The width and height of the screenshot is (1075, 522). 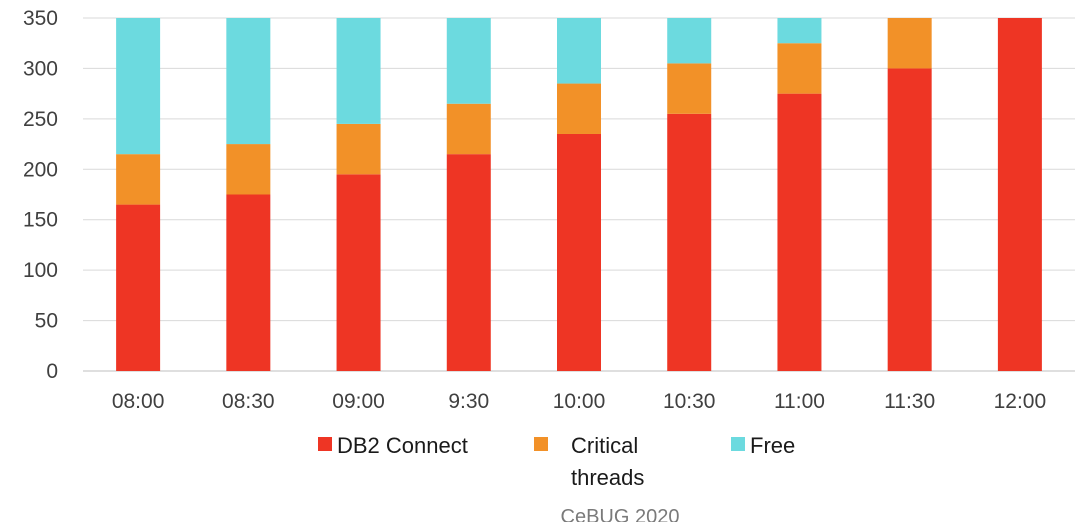 I want to click on x-tick-label: 08:00, so click(x=138, y=401).